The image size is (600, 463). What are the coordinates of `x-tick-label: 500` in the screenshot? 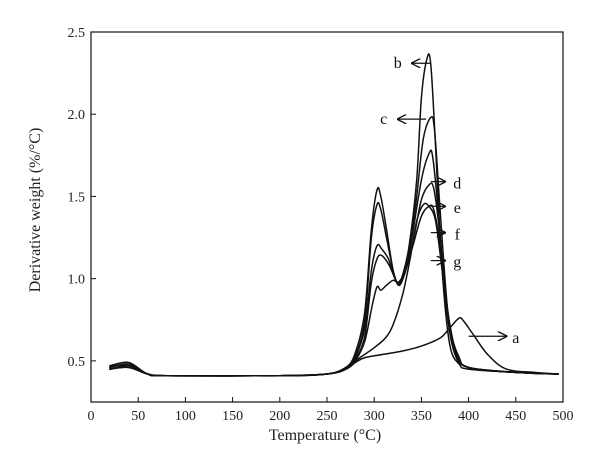 It's located at (563, 416).